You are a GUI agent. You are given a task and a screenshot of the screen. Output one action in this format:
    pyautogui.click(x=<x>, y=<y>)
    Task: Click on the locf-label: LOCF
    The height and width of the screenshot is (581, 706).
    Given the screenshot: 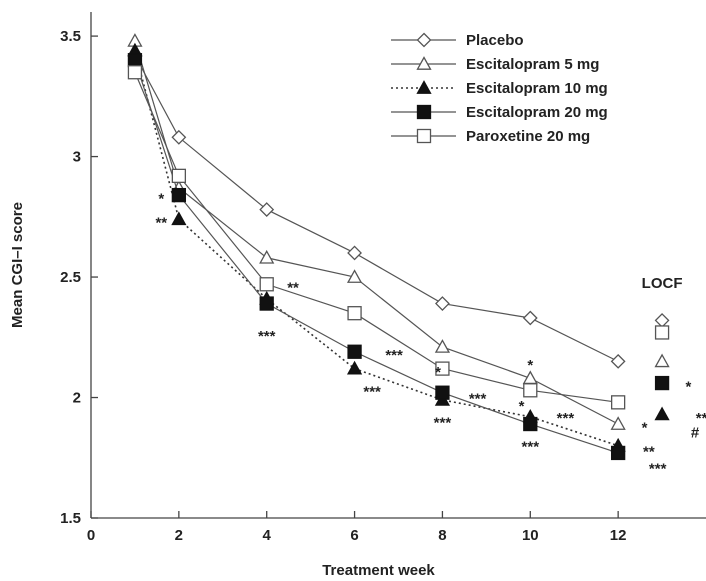 What is the action you would take?
    pyautogui.click(x=662, y=283)
    